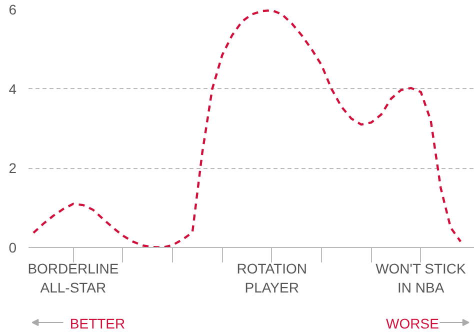 This screenshot has height=333, width=474. What do you see at coordinates (12, 10) in the screenshot?
I see `y-tick-label: 6` at bounding box center [12, 10].